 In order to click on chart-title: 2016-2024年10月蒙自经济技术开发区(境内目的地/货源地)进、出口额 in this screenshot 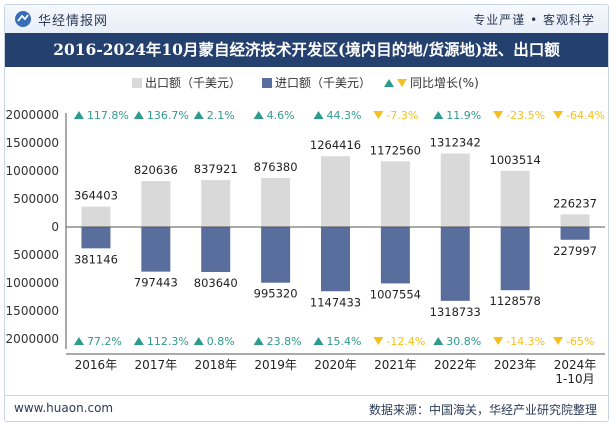, I will do `click(306, 49)`.